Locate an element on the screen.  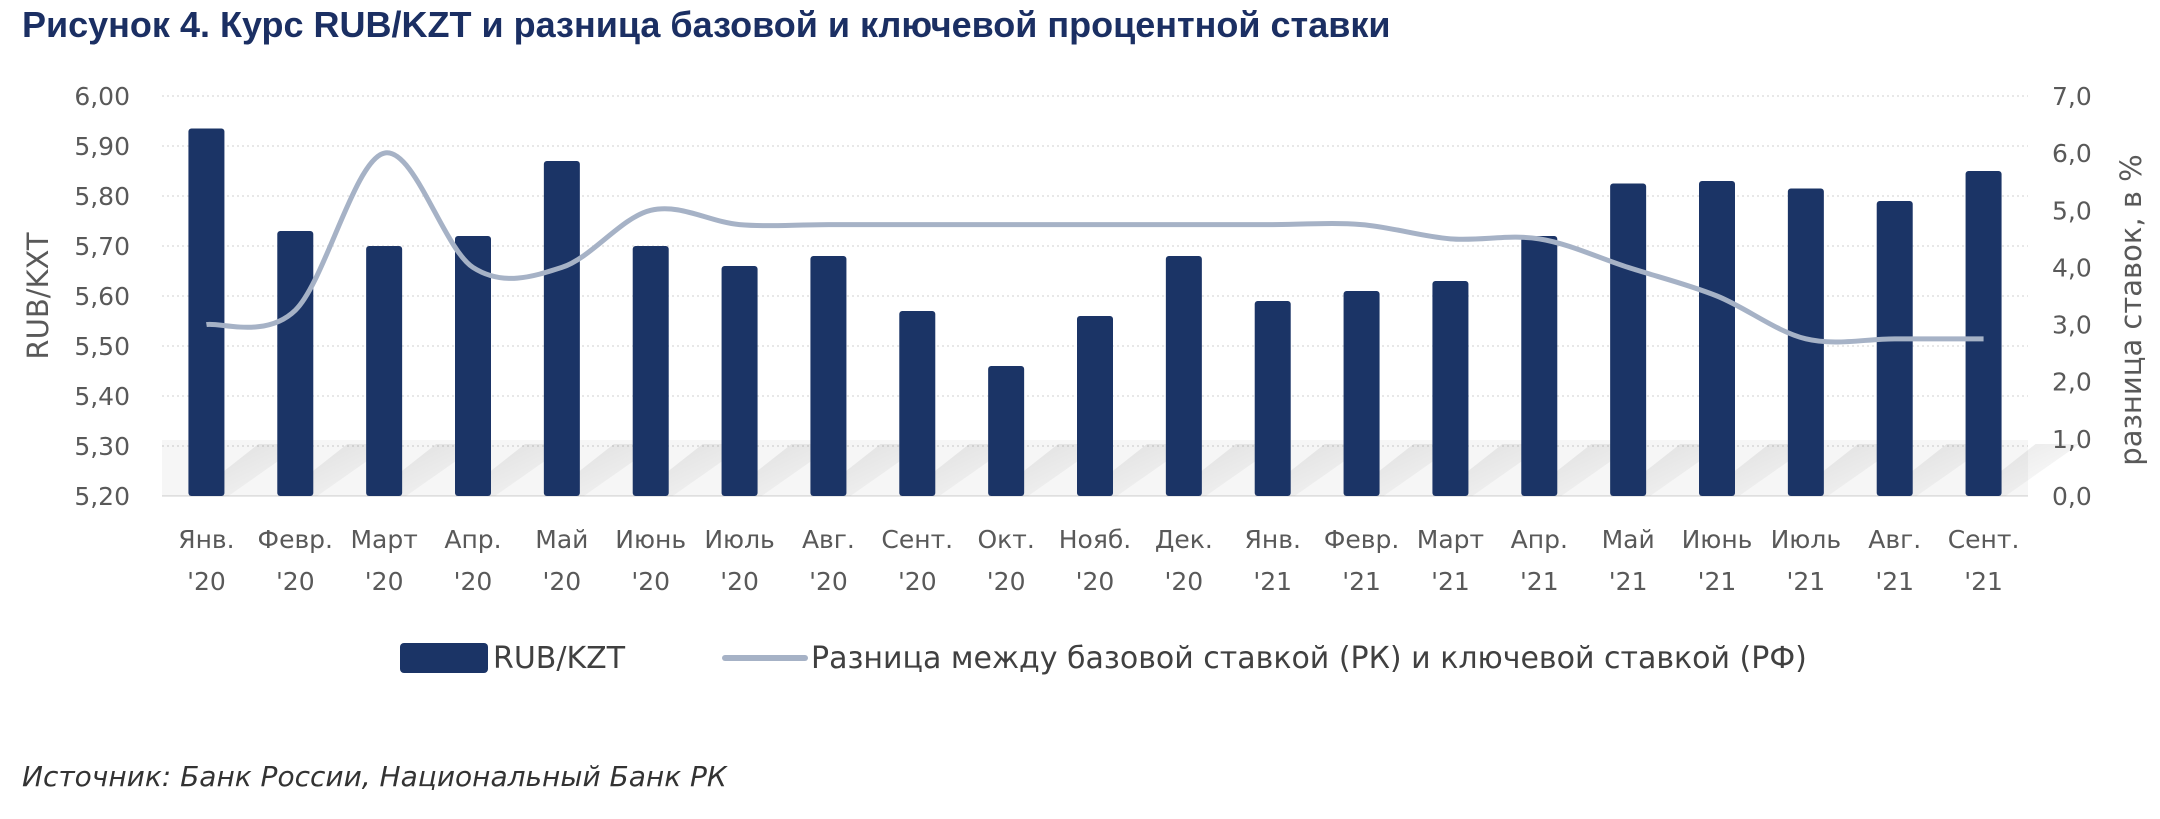
y-tick-label: 5,80 is located at coordinates (102, 196).